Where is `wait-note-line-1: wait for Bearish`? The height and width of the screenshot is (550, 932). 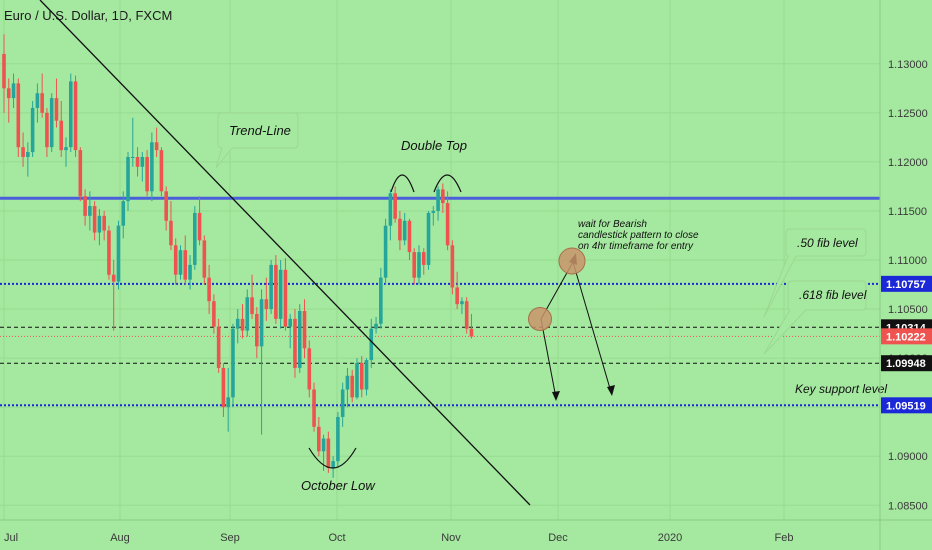 wait-note-line-1: wait for Bearish is located at coordinates (612, 224).